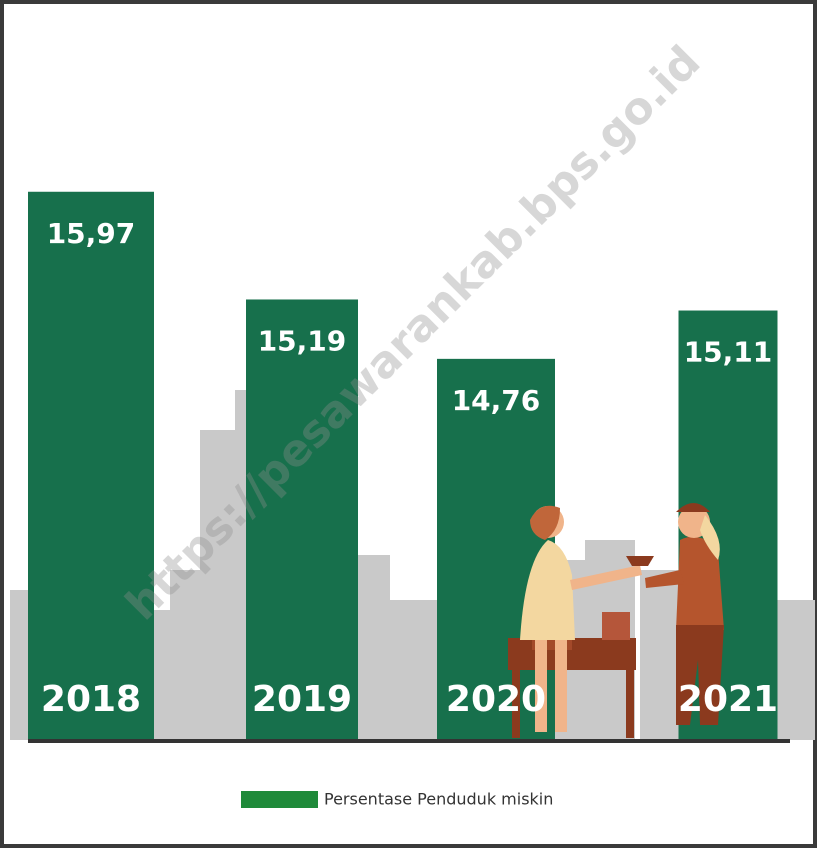 The height and width of the screenshot is (848, 817). What do you see at coordinates (302, 340) in the screenshot?
I see `value-label: 15,19` at bounding box center [302, 340].